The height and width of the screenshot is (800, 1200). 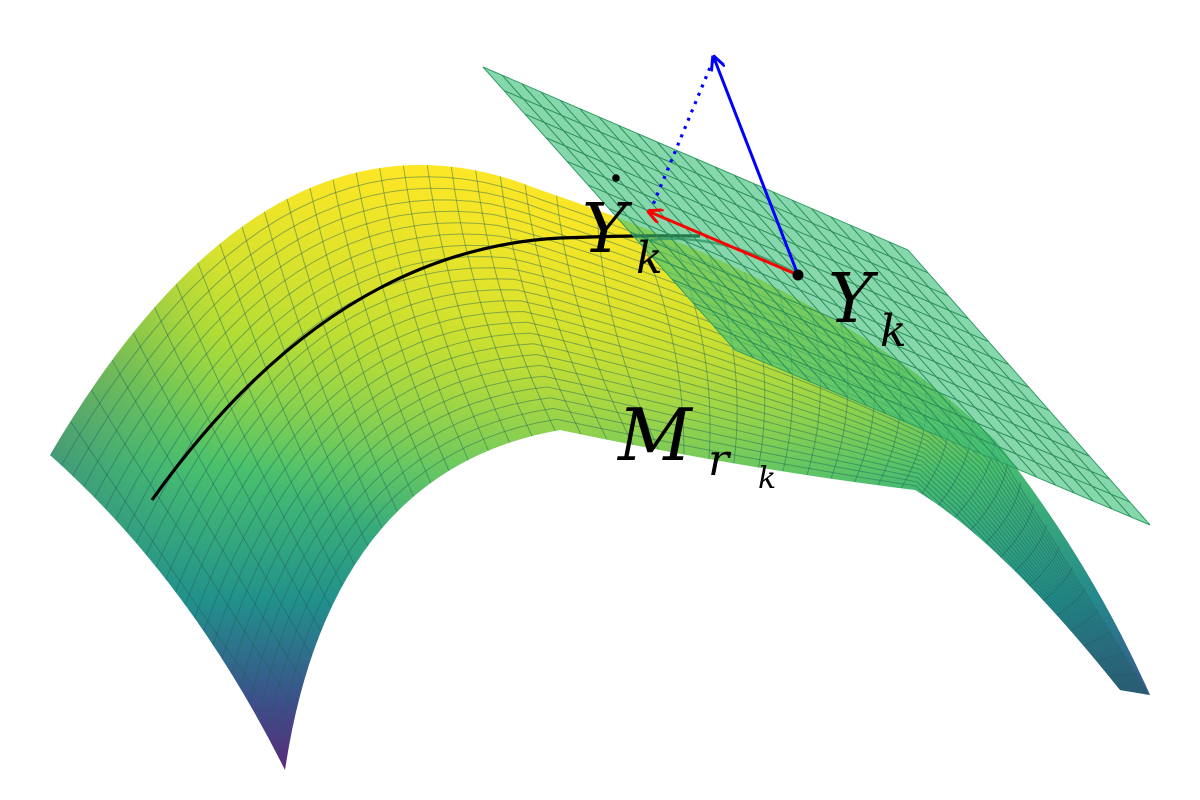 I want to click on label-y-dot-k: Y k, so click(x=622, y=229).